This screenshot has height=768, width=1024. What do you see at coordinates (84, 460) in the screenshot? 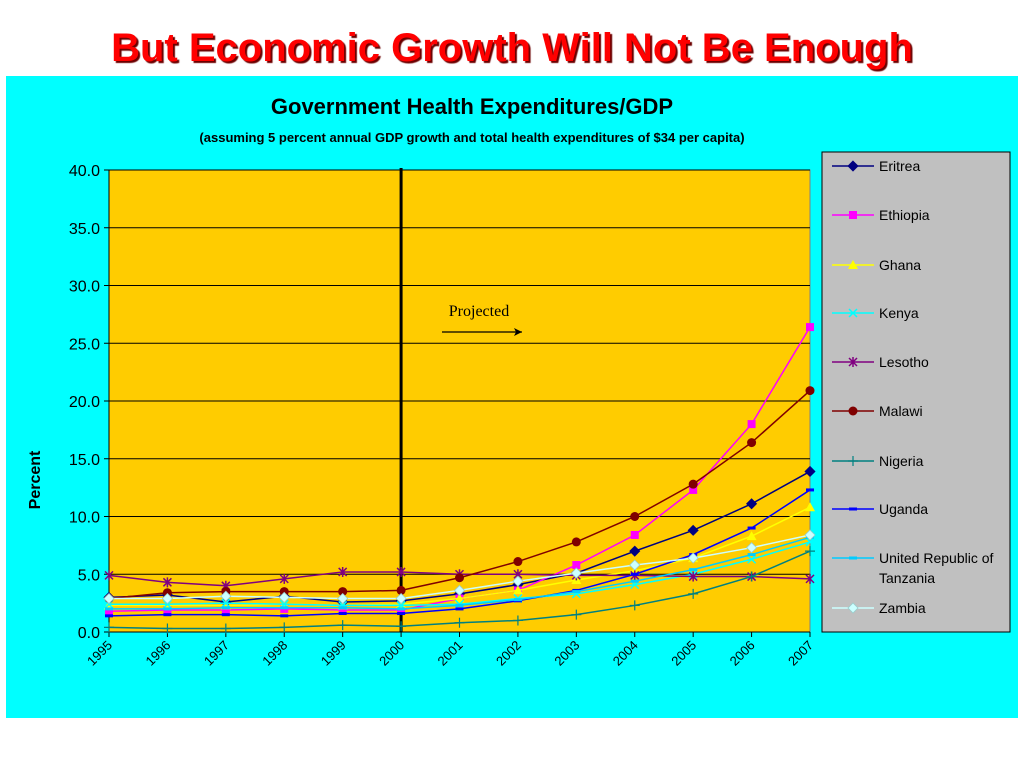
I see `y-tick-label: 15.0` at bounding box center [84, 460].